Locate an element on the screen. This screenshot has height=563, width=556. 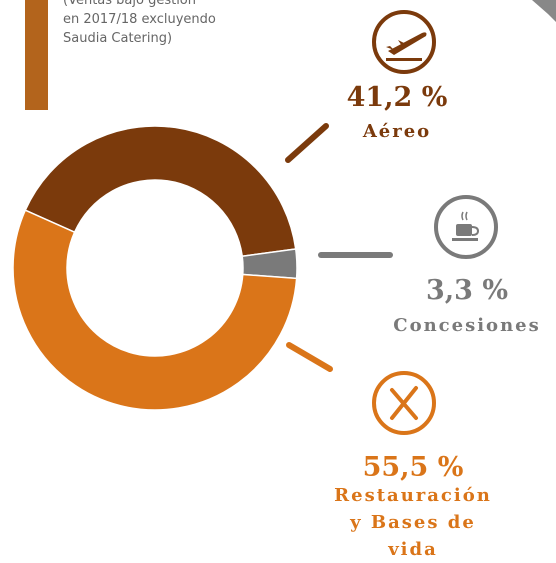
category-label: Concesiones is located at coordinates (467, 325).